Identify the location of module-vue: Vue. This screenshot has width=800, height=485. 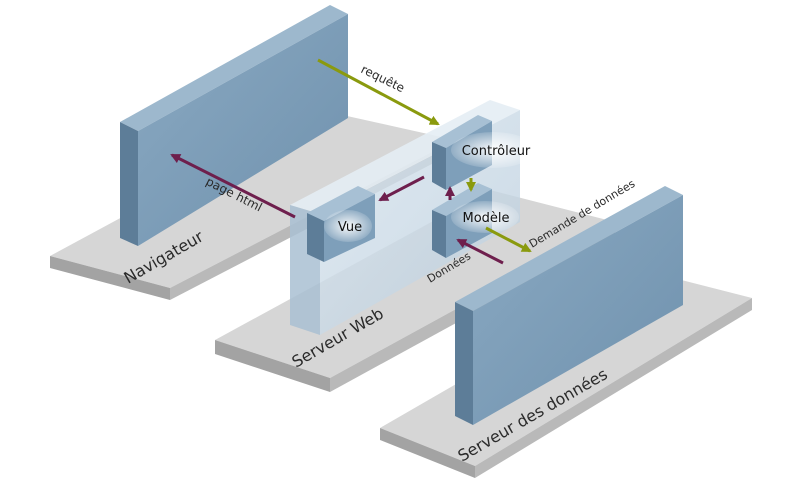
(341, 224).